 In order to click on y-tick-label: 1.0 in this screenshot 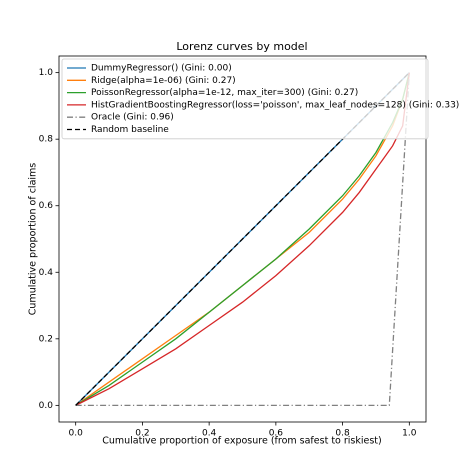, I will do `click(46, 73)`.